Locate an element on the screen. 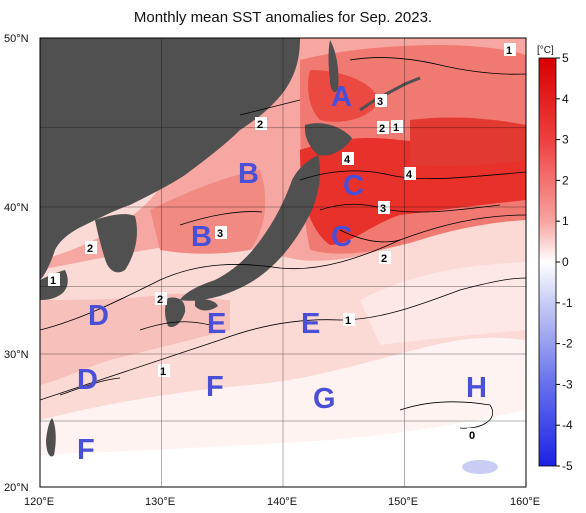 The width and height of the screenshot is (586, 513). region-label-h: H is located at coordinates (476, 388).